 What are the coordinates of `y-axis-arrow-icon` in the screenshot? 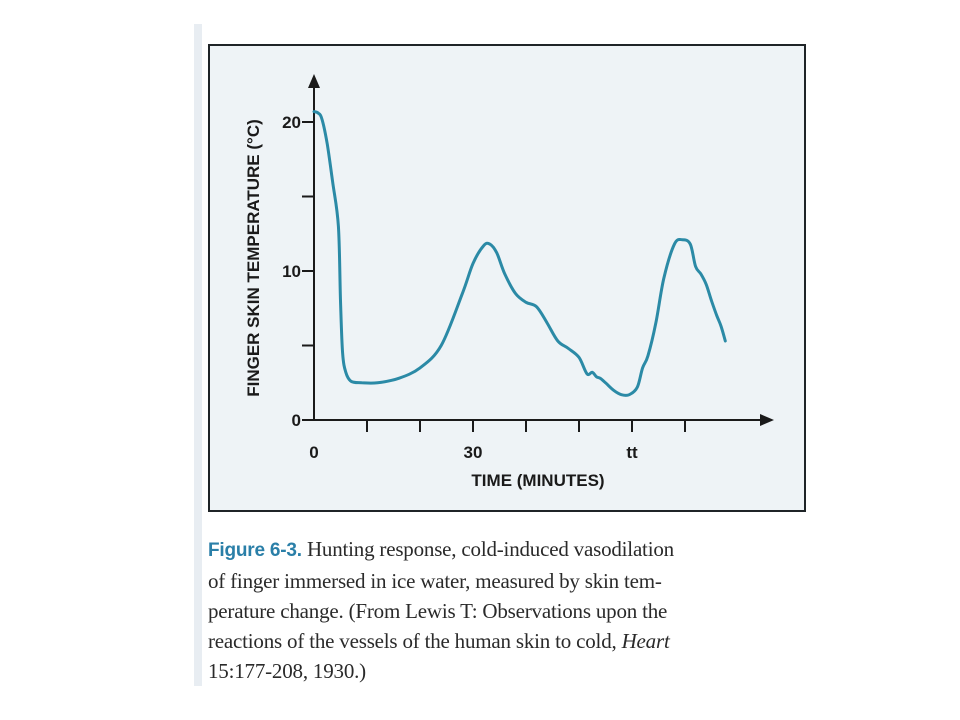 It's located at (314, 81).